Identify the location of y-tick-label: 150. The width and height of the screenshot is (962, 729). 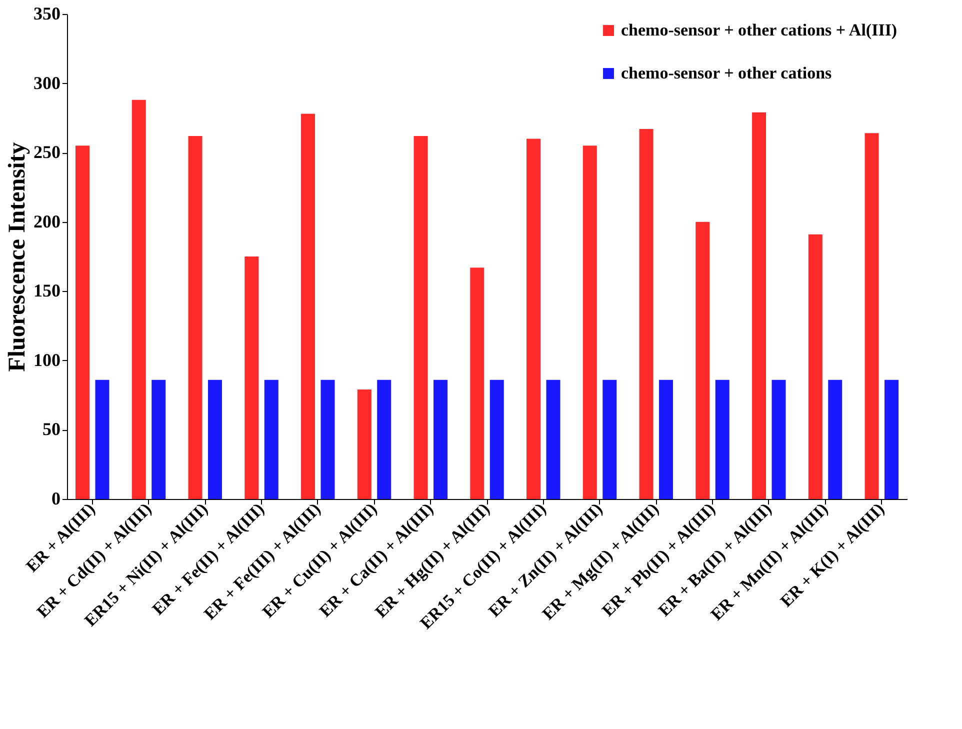
(47, 290).